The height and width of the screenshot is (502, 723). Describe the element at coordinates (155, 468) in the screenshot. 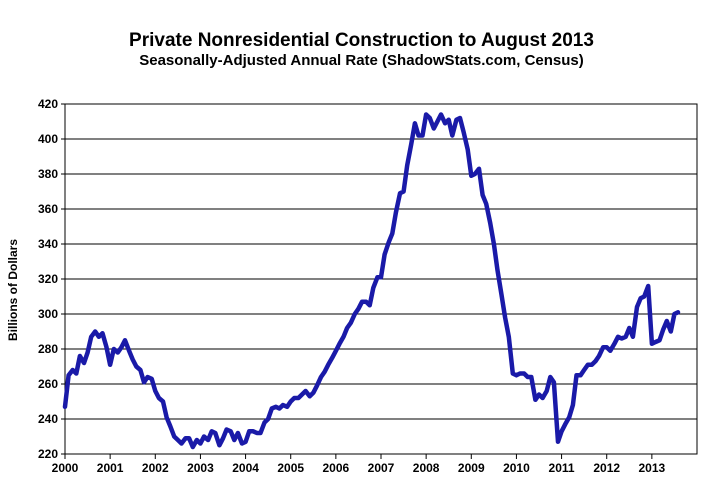

I see `x-tick-label: 2002` at that location.